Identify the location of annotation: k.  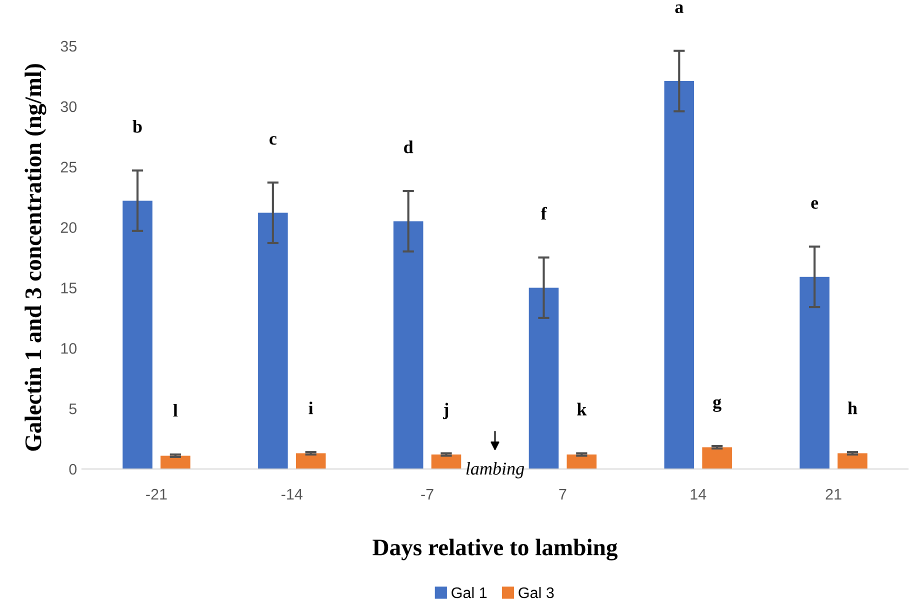
(582, 409).